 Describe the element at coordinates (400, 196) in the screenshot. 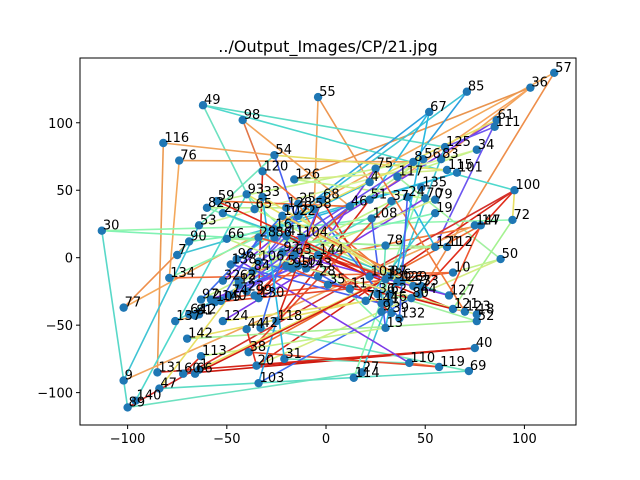

I see `point-label: 37` at that location.